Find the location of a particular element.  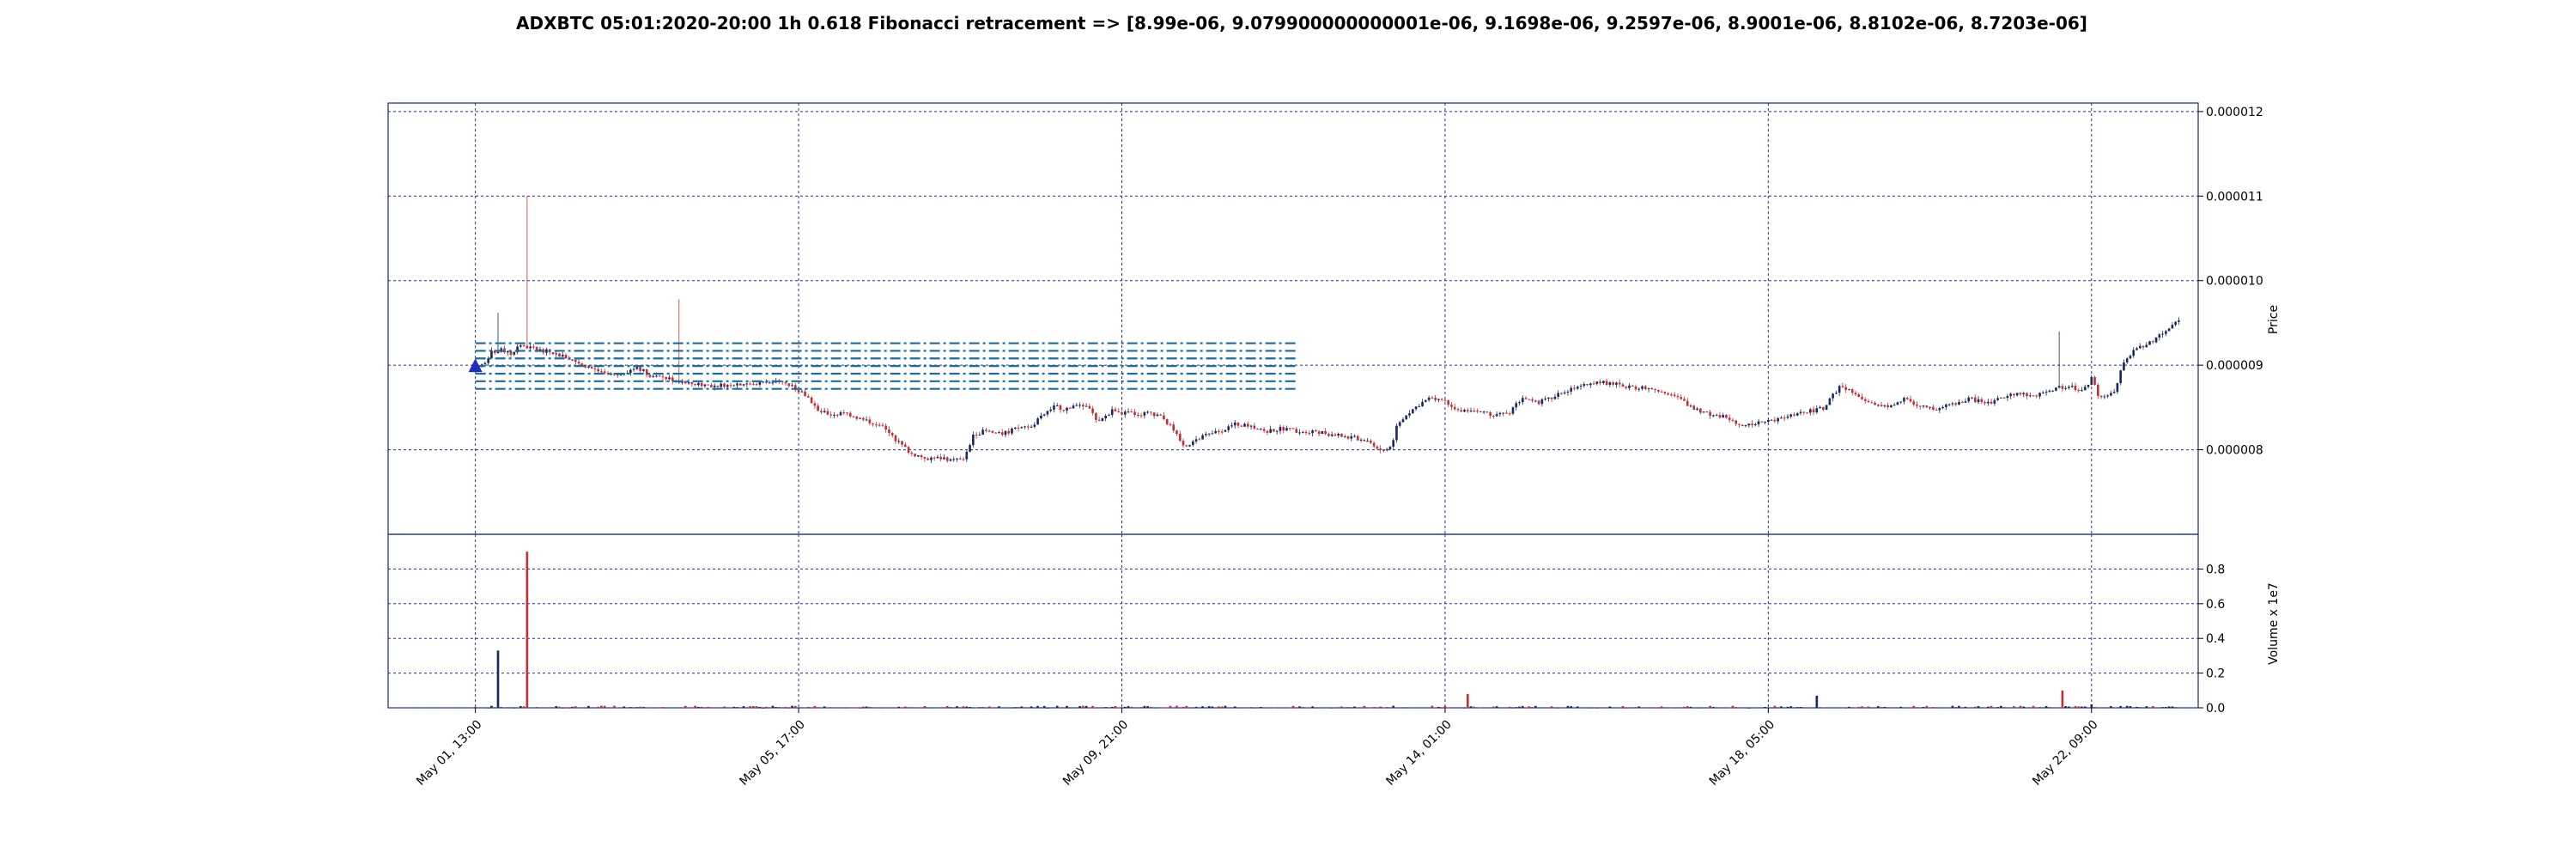

x-tick-label: May 09, 21:00 is located at coordinates (1096, 753).